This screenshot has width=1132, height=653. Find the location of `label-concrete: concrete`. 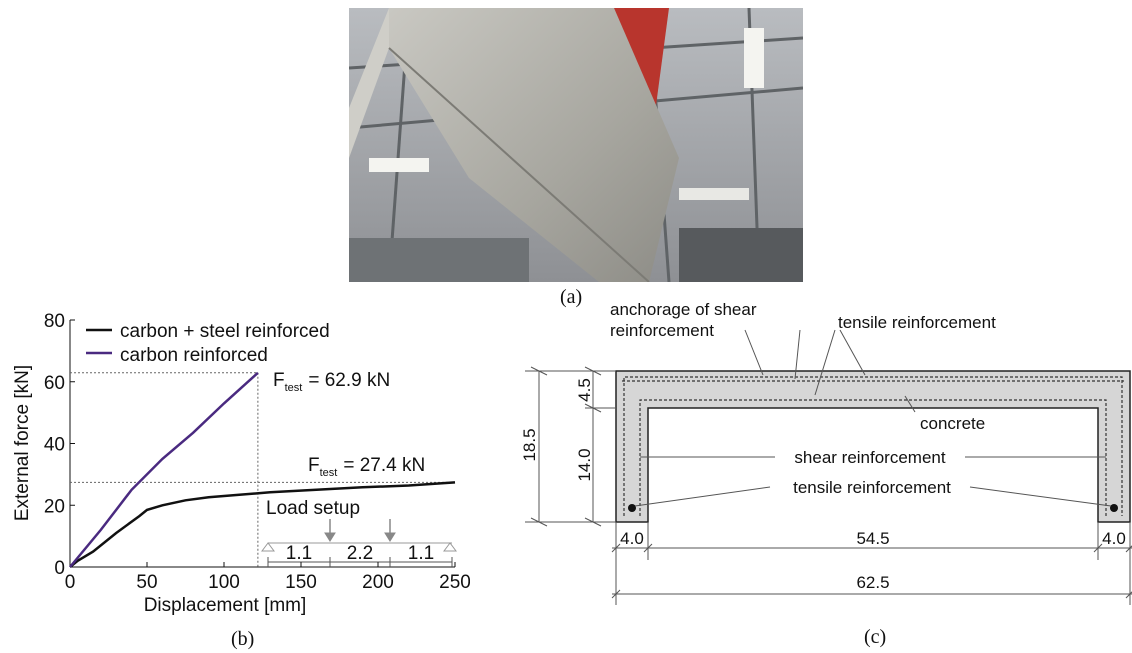

label-concrete: concrete is located at coordinates (952, 423).